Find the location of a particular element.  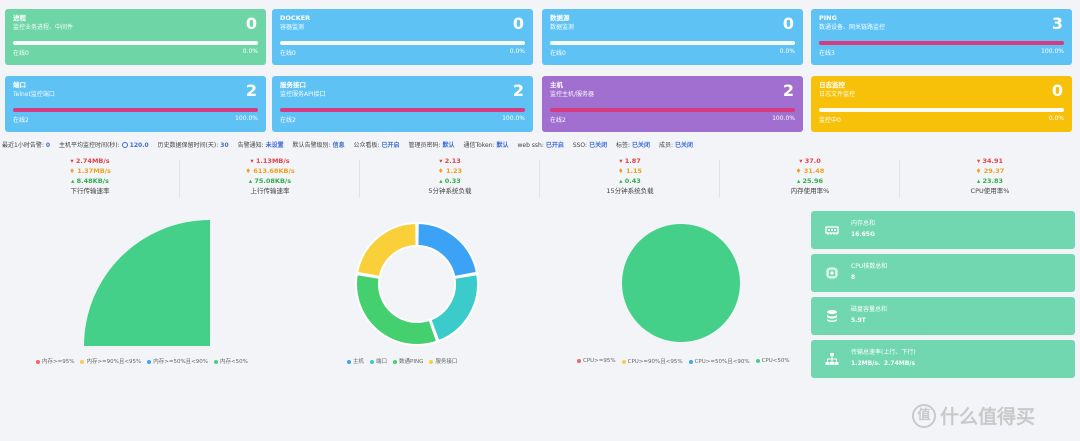

summary-title: 传输总速率(上行、下行) is located at coordinates (883, 352).